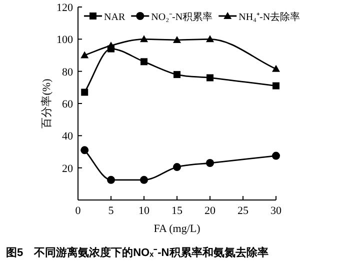 This screenshot has width=341, height=270. What do you see at coordinates (210, 211) in the screenshot?
I see `x-tick-label: 20` at bounding box center [210, 211].